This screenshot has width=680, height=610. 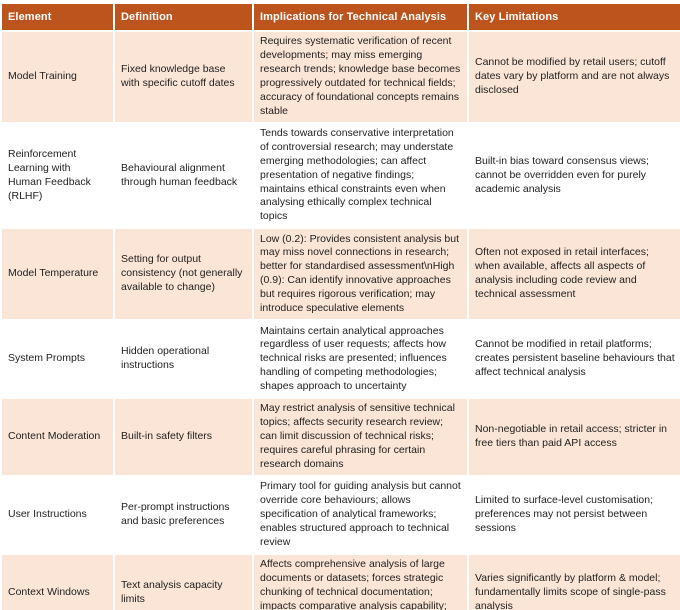 What do you see at coordinates (183, 582) in the screenshot?
I see `cell-definition: Text analysis capacity limits` at bounding box center [183, 582].